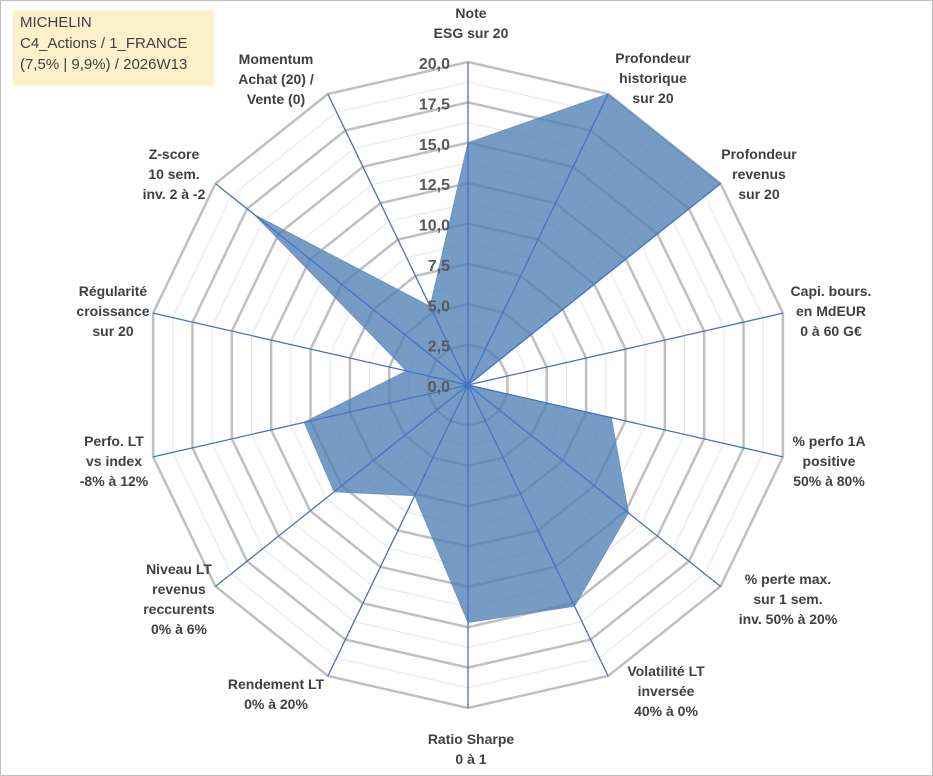 Image resolution: width=933 pixels, height=776 pixels. What do you see at coordinates (471, 13) in the screenshot?
I see `axis-label-line: Note` at bounding box center [471, 13].